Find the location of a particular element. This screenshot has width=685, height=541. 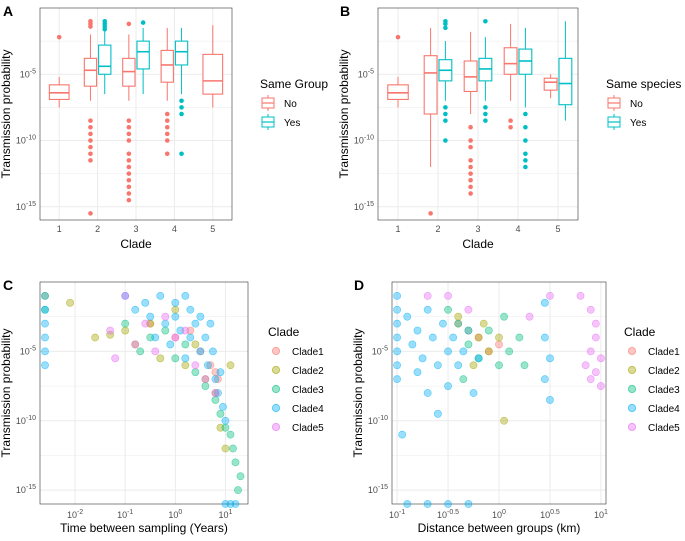

legend-label: Yes is located at coordinates (292, 123).